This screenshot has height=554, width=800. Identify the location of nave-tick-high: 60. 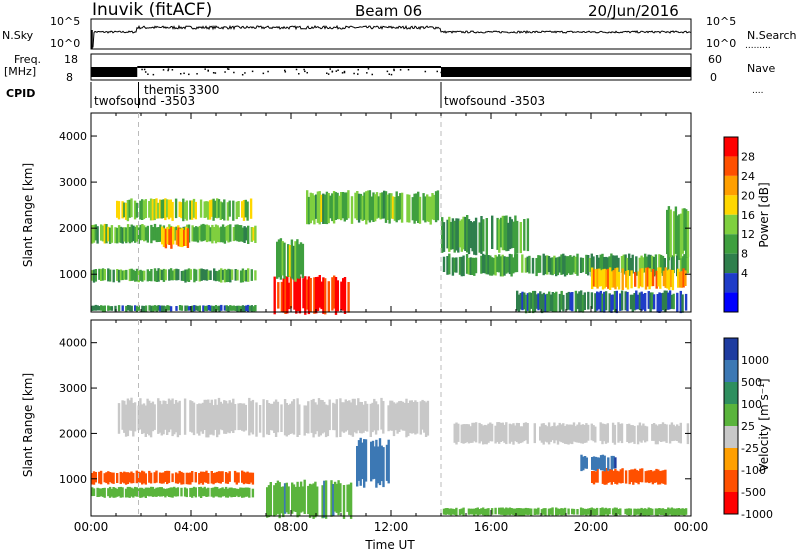
(715, 59).